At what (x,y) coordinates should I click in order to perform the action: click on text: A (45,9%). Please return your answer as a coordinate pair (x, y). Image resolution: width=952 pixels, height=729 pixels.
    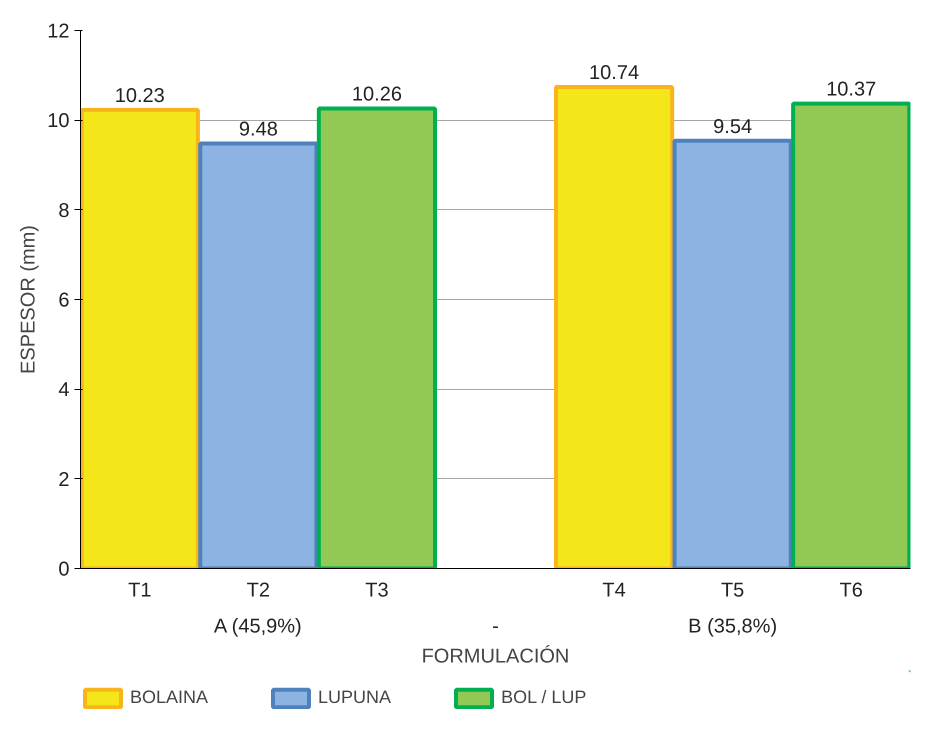
    Looking at the image, I should click on (258, 627).